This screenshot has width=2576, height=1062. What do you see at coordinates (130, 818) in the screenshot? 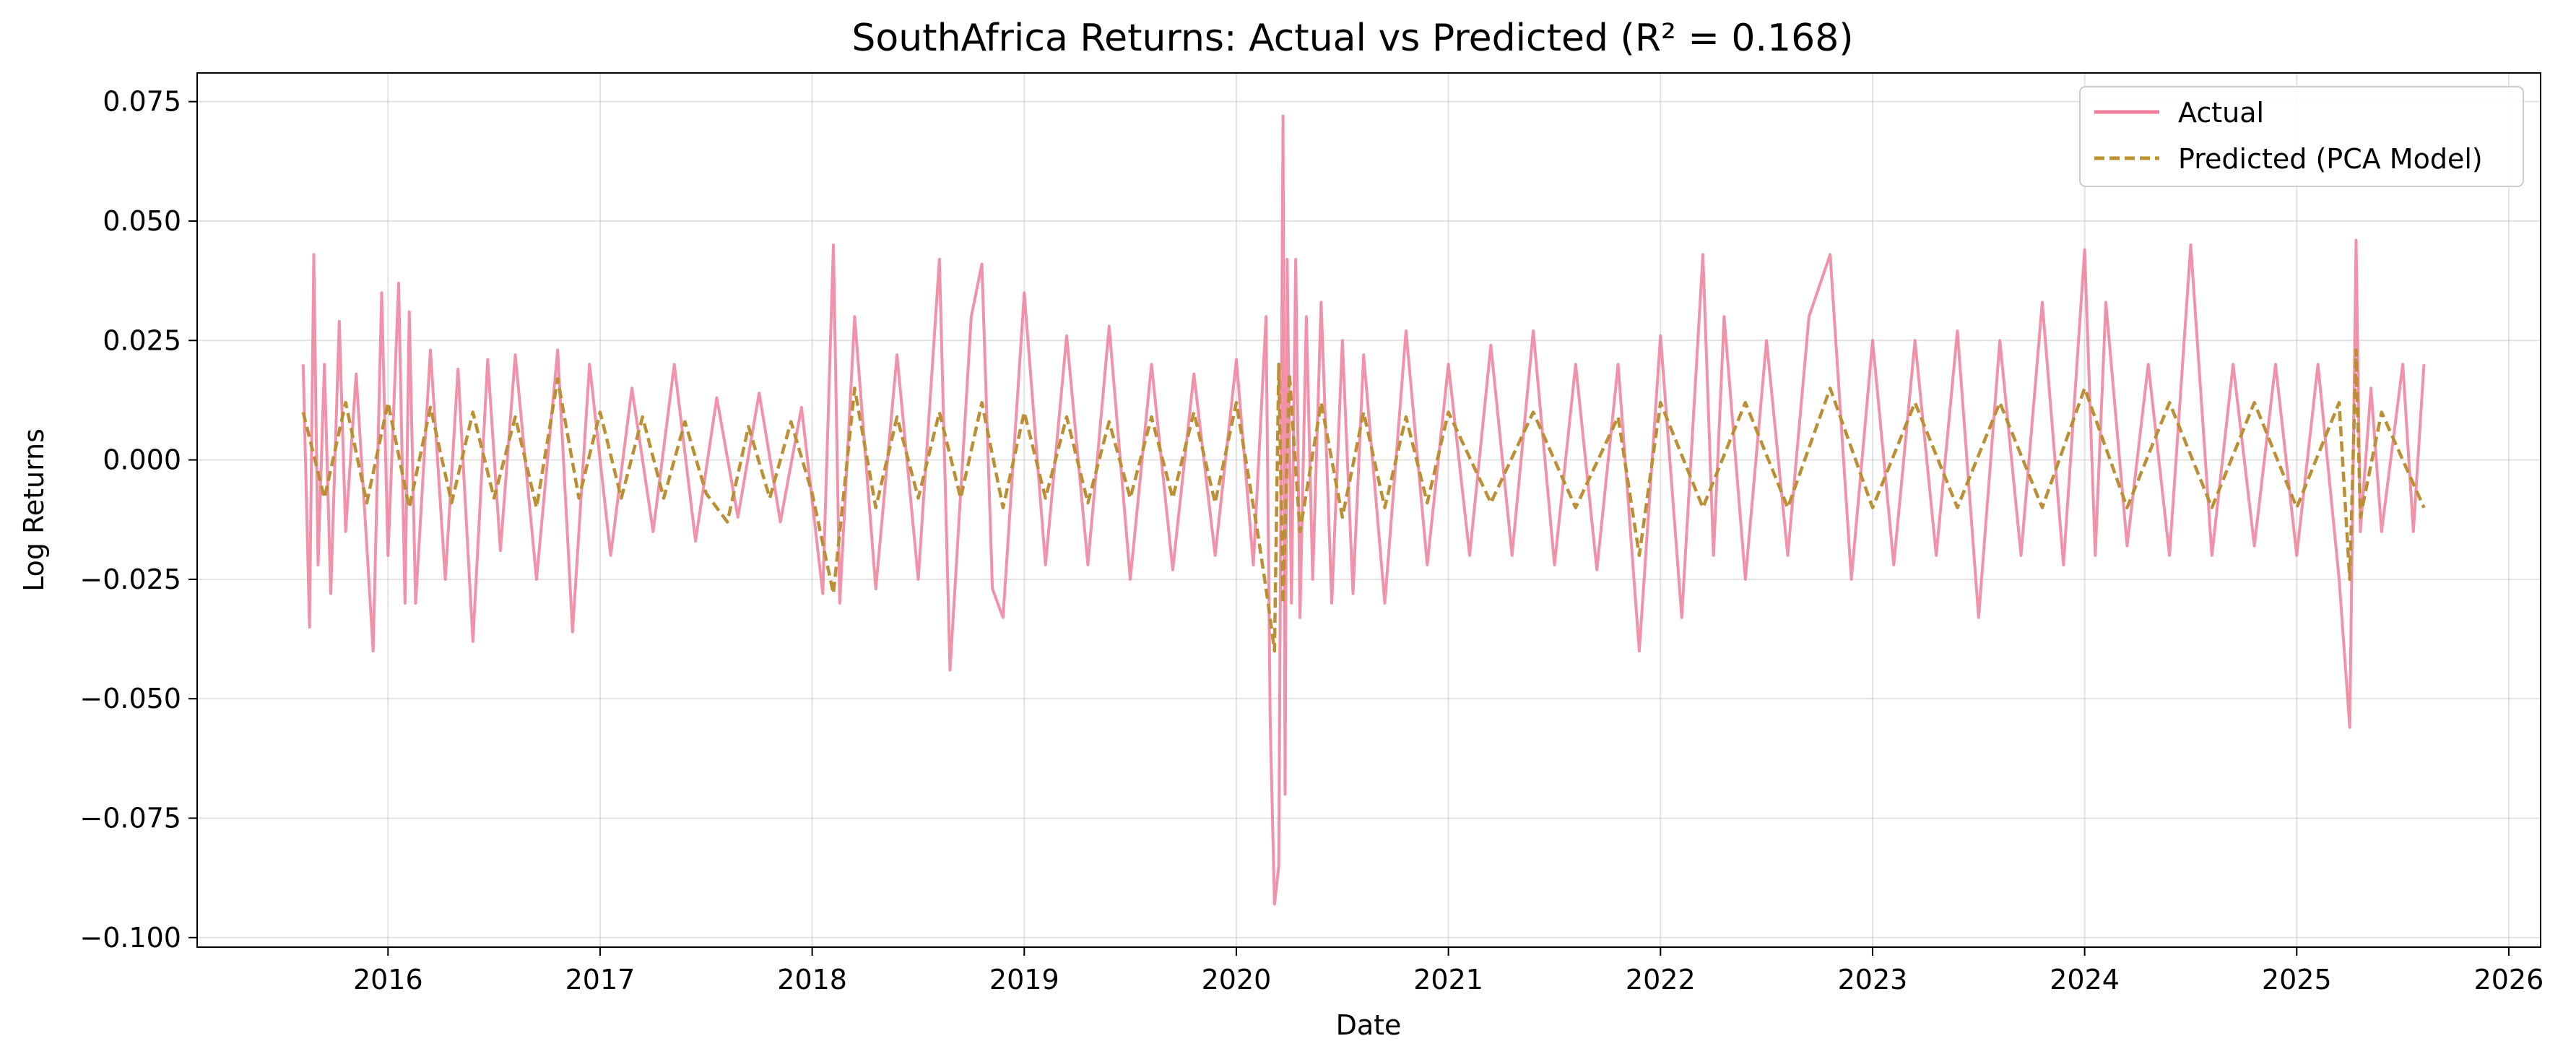
I see `y-tick-label: −0.075` at bounding box center [130, 818].